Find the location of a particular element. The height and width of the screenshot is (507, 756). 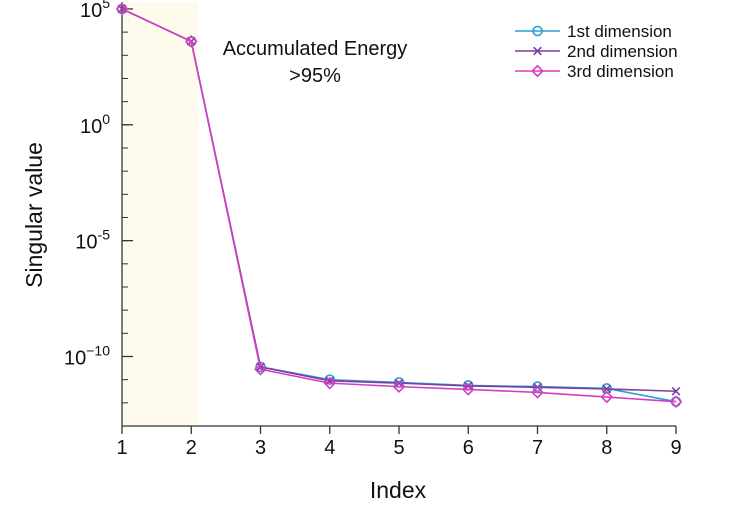

x-tick-label: 2 is located at coordinates (191, 448).